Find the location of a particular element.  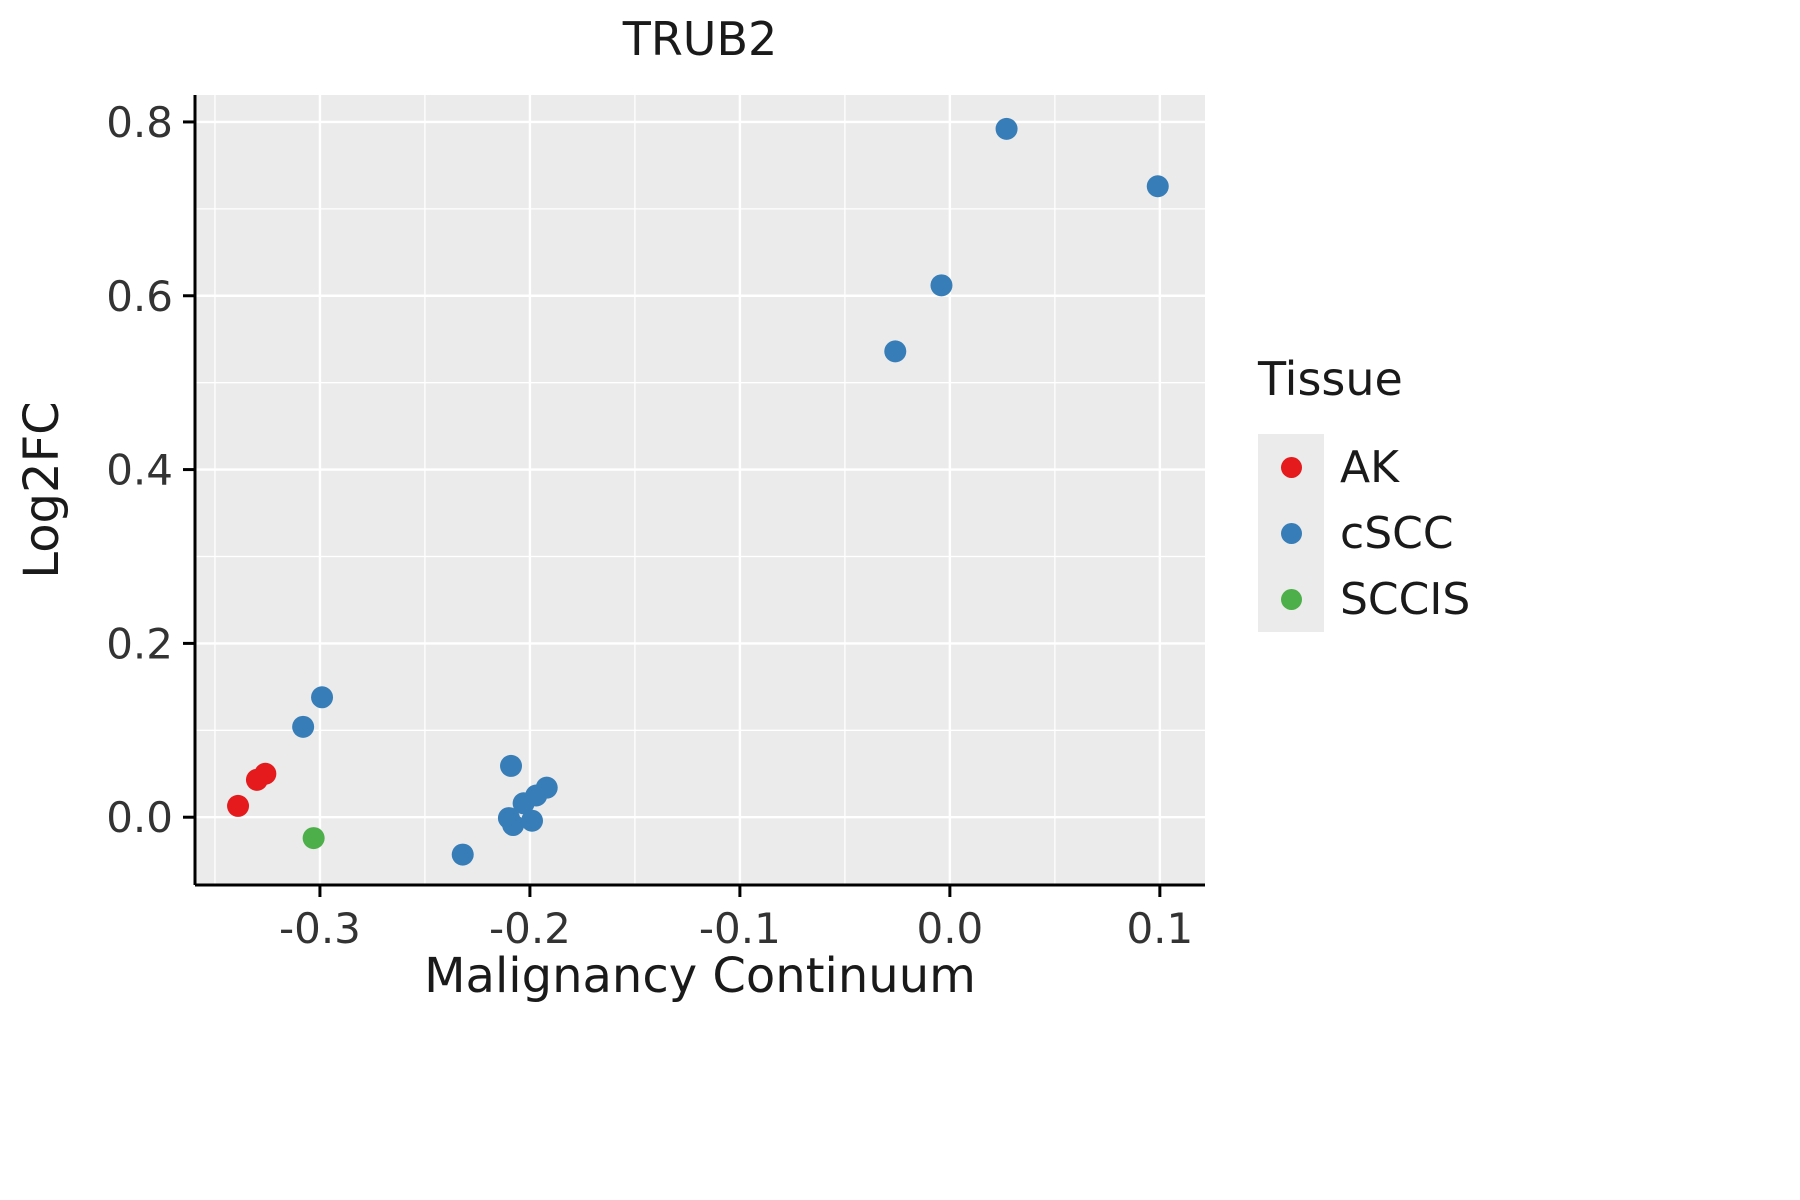

x-tick-label: 0.1 is located at coordinates (1159, 928).